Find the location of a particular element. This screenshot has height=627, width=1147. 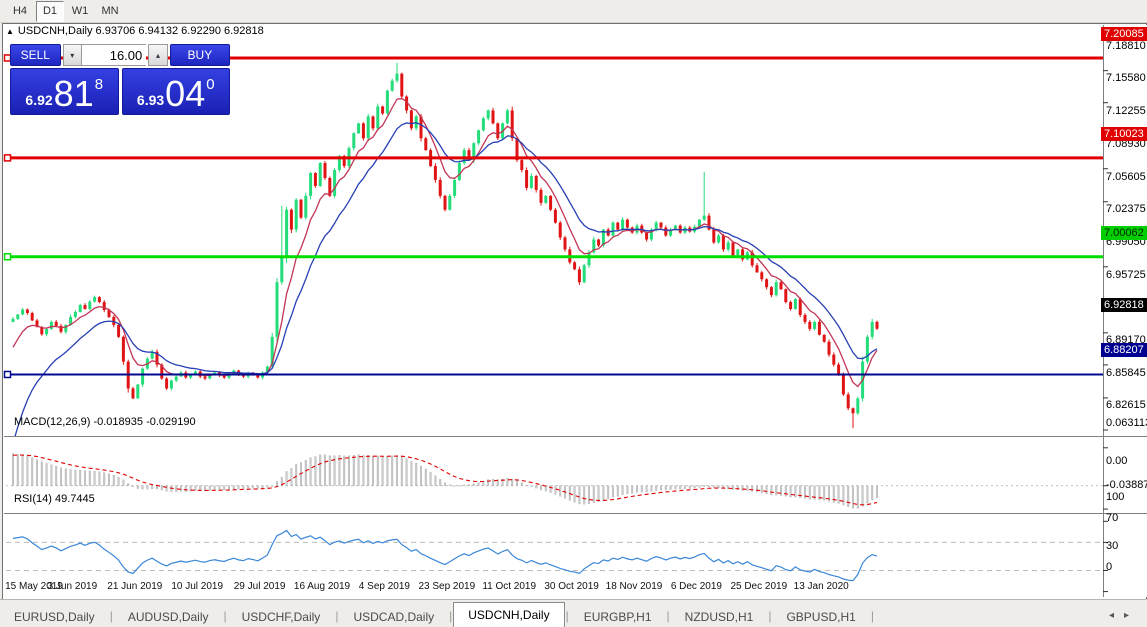

rsi-tick: 0 is located at coordinates (1109, 567).